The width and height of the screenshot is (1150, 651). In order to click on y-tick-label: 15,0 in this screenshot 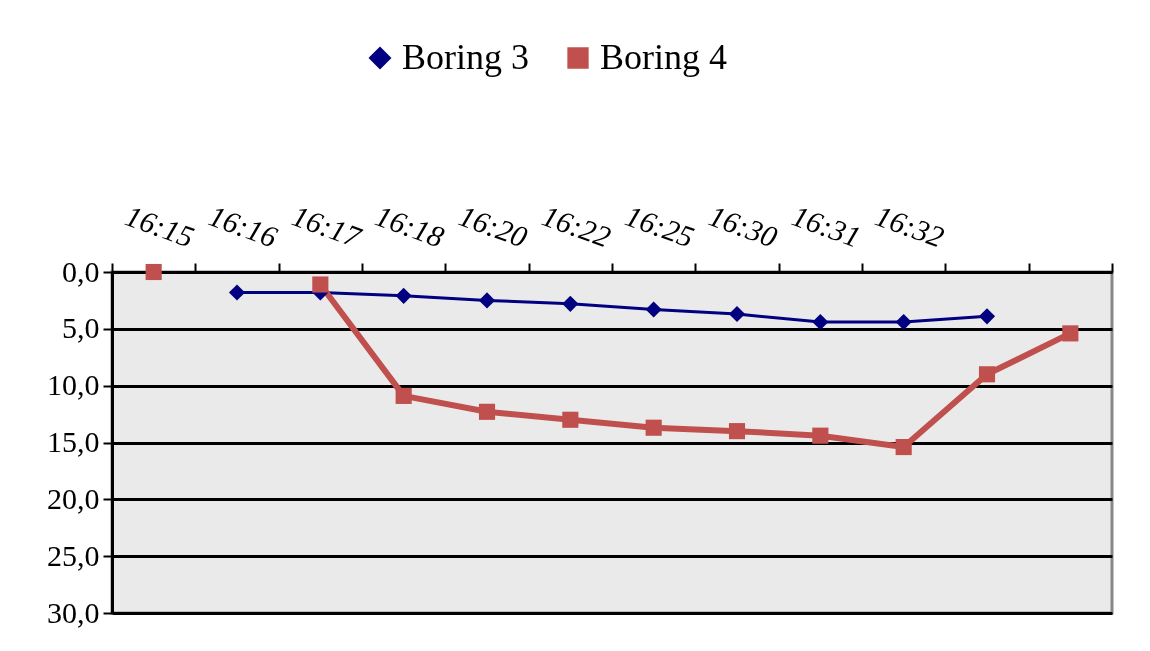, I will do `click(73, 441)`.